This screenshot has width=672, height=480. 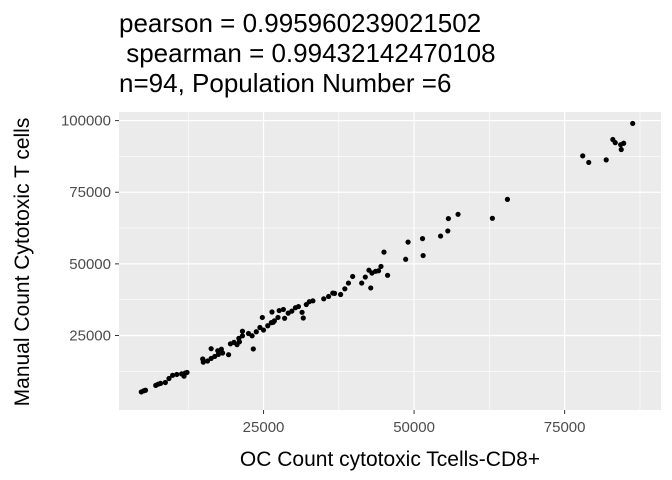 What do you see at coordinates (414, 427) in the screenshot?
I see `x-tick-label: 50000` at bounding box center [414, 427].